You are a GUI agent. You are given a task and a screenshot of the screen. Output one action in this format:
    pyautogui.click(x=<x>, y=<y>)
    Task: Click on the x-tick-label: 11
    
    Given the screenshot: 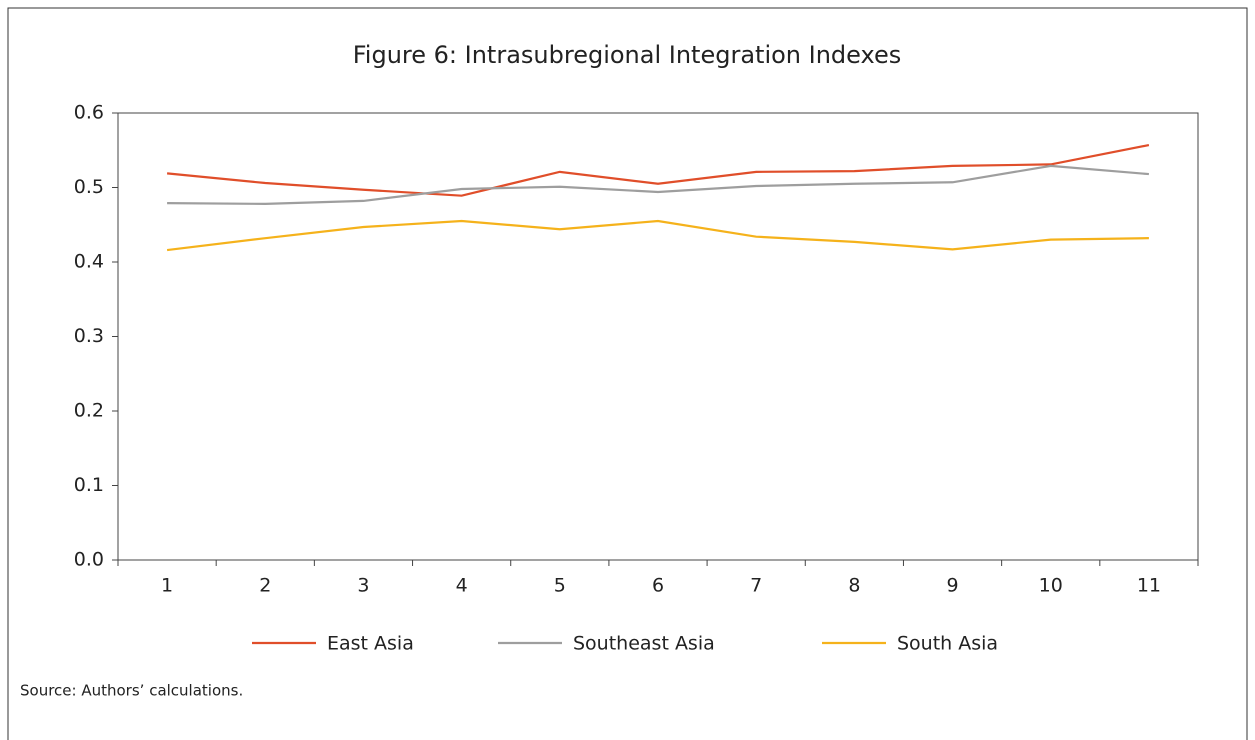 What is the action you would take?
    pyautogui.click(x=1149, y=586)
    